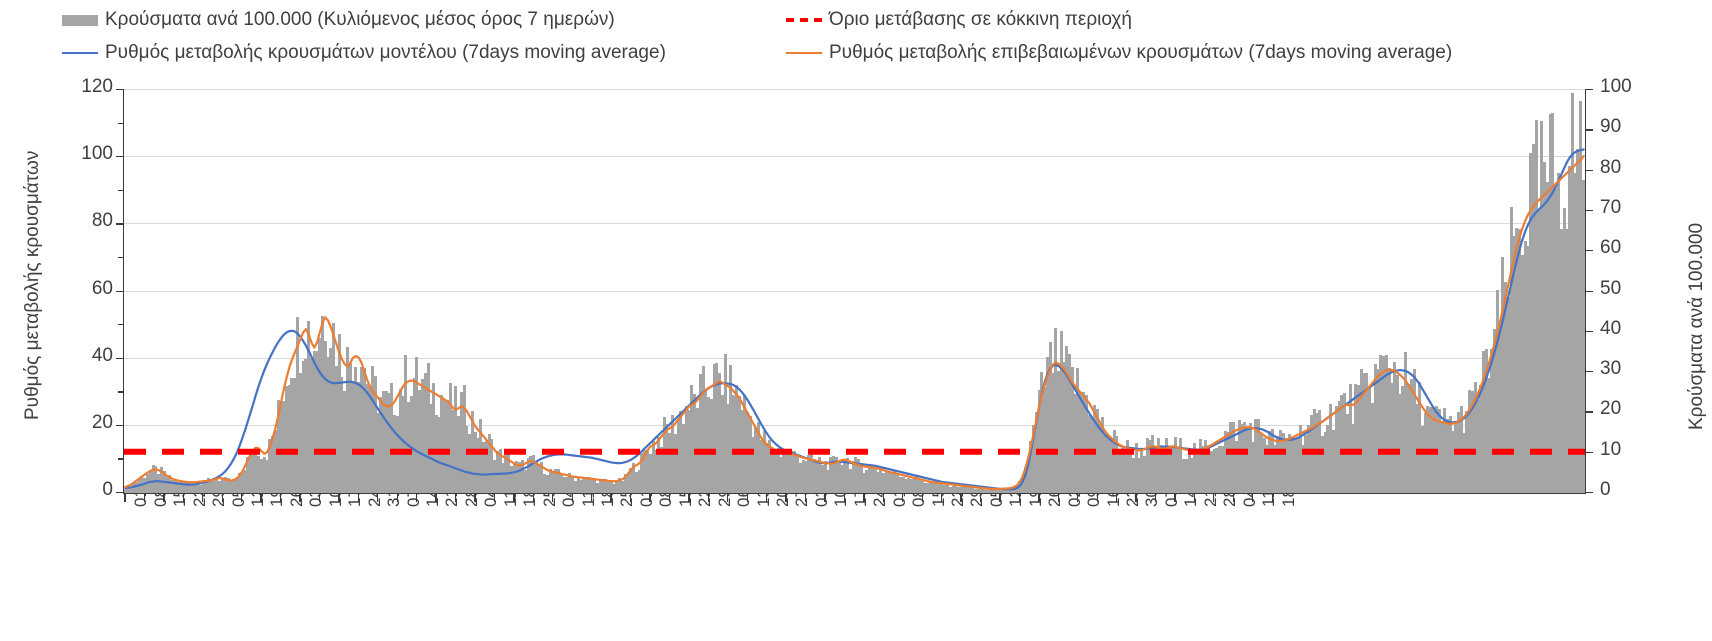 The width and height of the screenshot is (1712, 641). Describe the element at coordinates (1605, 489) in the screenshot. I see `y-tick-label-right: 0` at that location.